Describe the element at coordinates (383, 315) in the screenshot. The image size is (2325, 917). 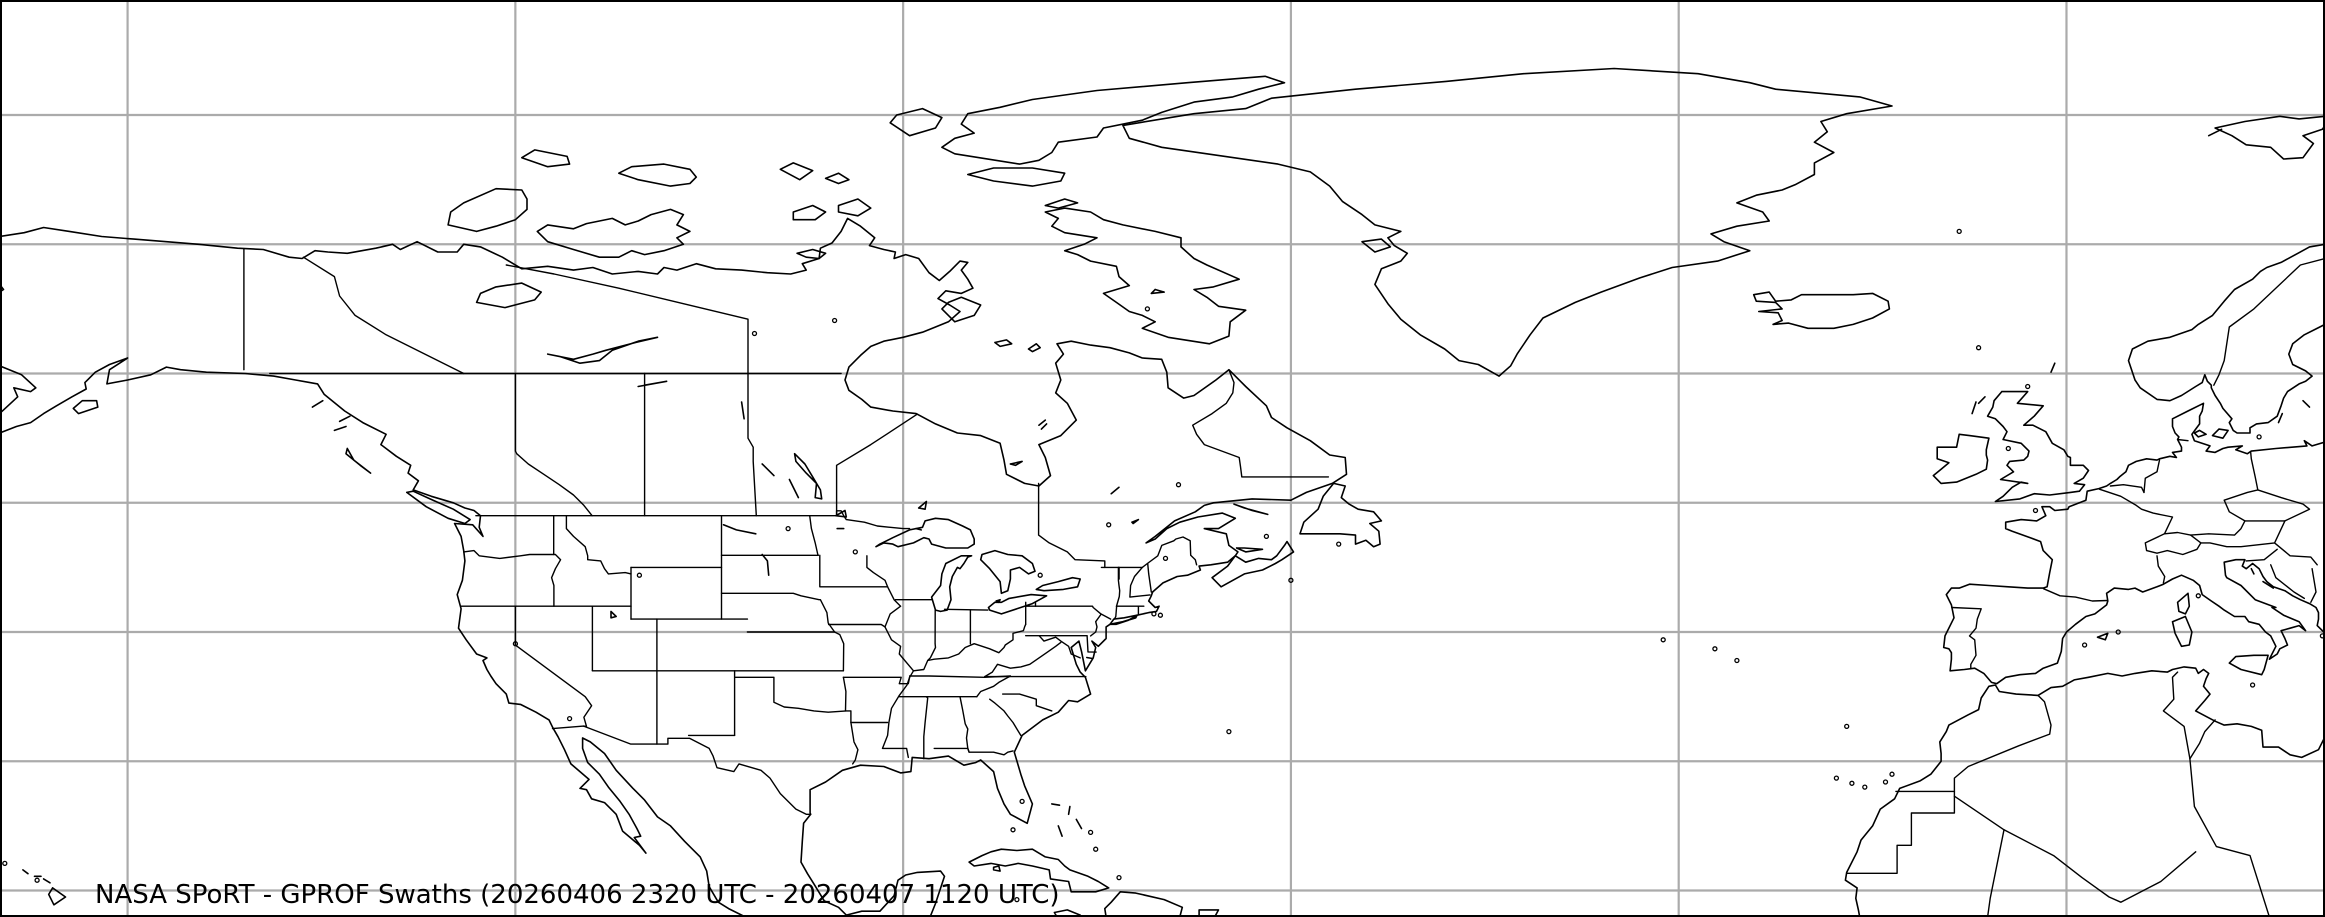
I see `yt-nwt-border` at that location.